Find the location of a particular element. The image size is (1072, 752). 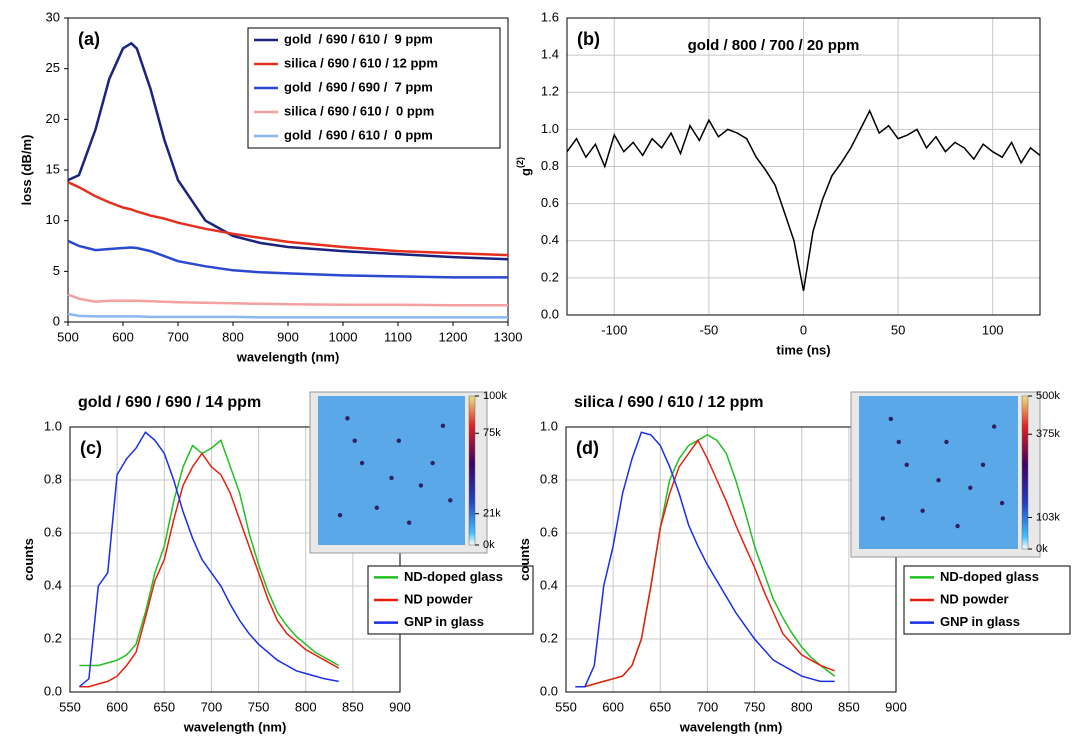

colorbar-label: 375k is located at coordinates (1048, 434).